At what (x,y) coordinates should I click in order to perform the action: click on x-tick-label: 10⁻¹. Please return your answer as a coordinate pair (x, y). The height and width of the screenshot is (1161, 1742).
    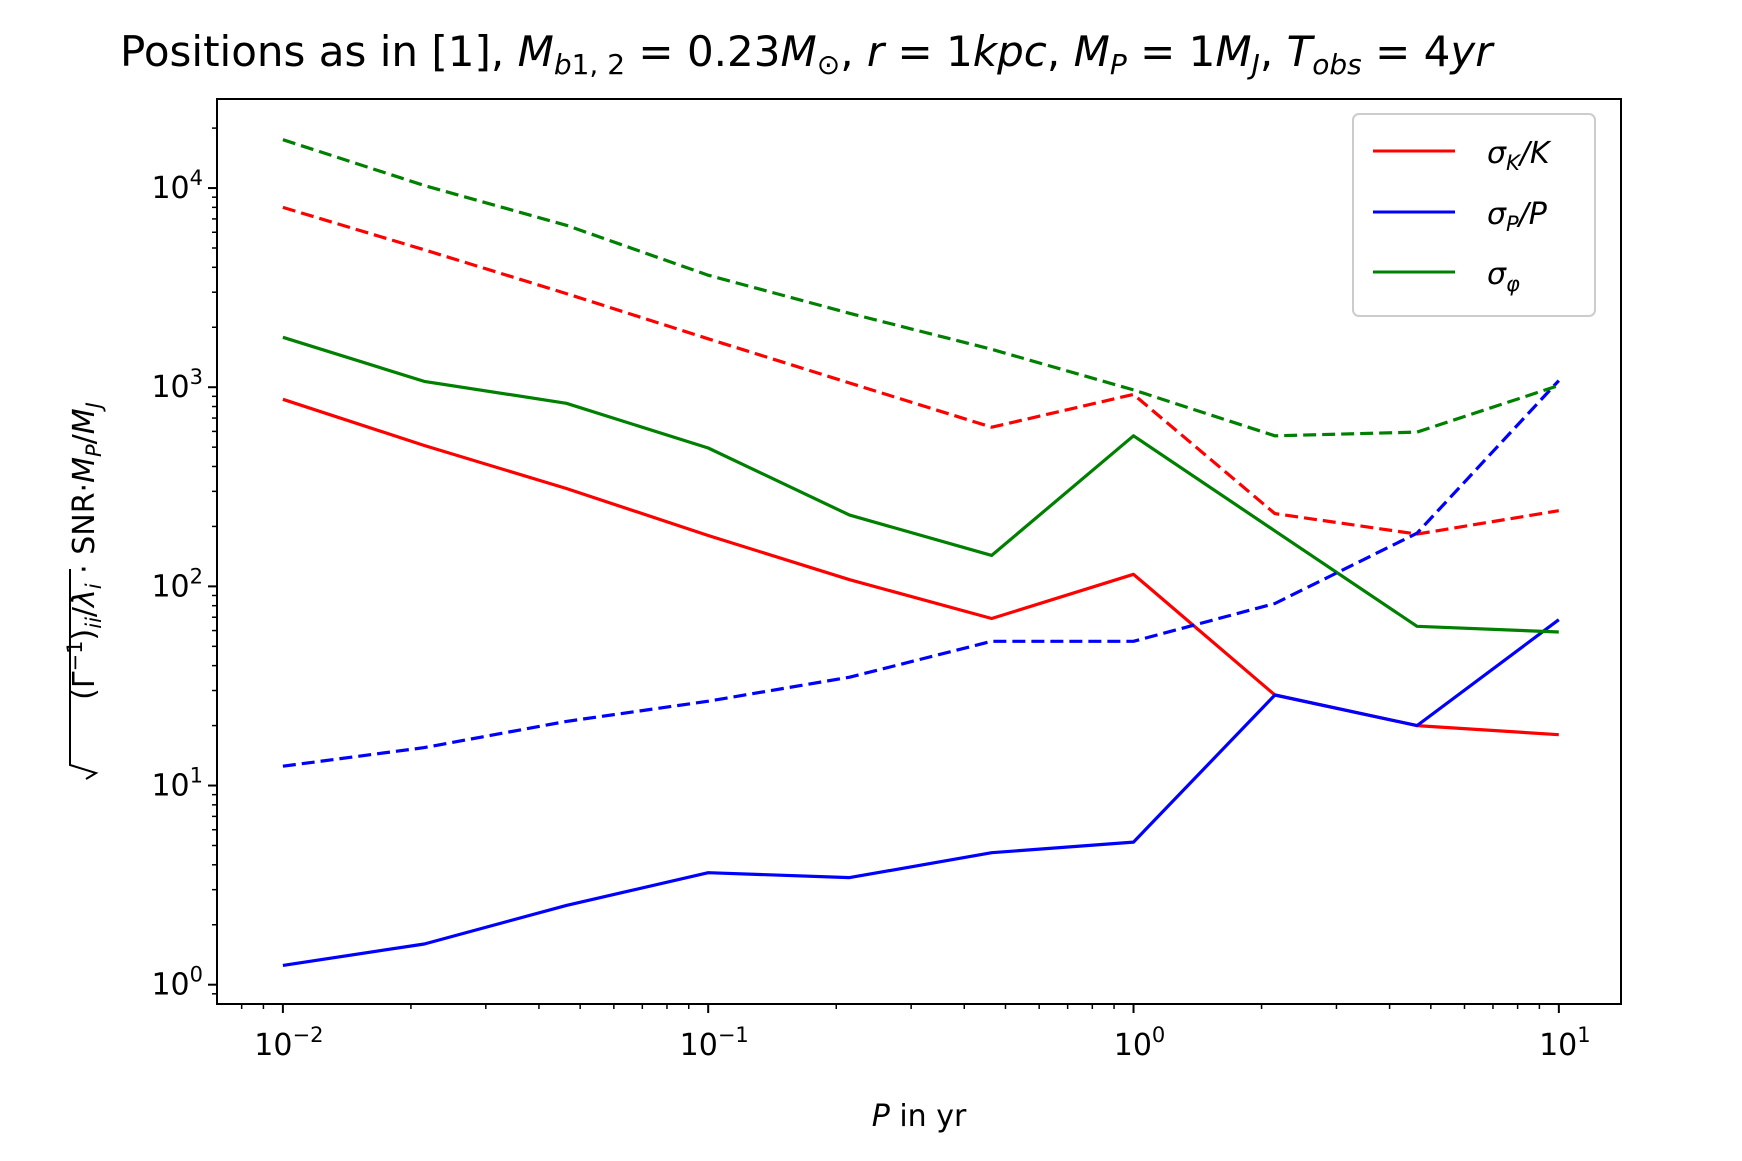
    Looking at the image, I should click on (714, 1043).